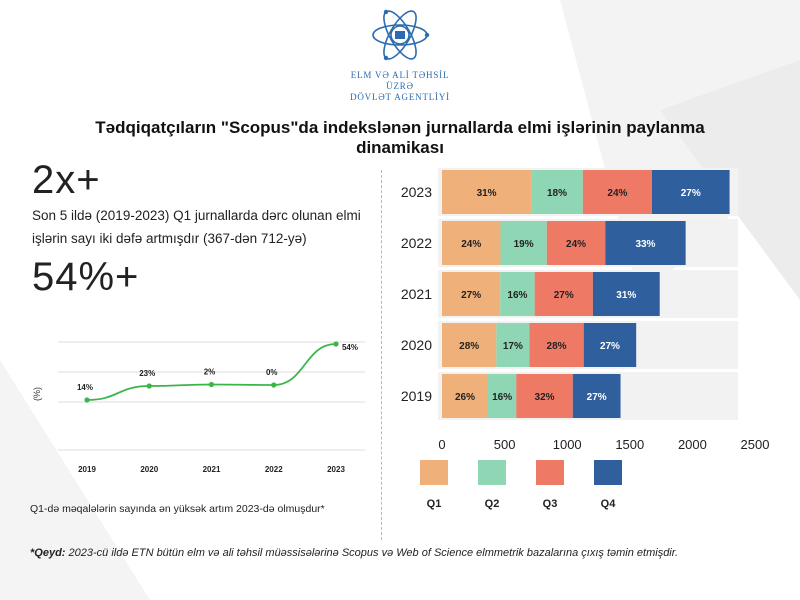 This screenshot has height=600, width=800. What do you see at coordinates (350, 347) in the screenshot?
I see `line-point-label: 54%` at bounding box center [350, 347].